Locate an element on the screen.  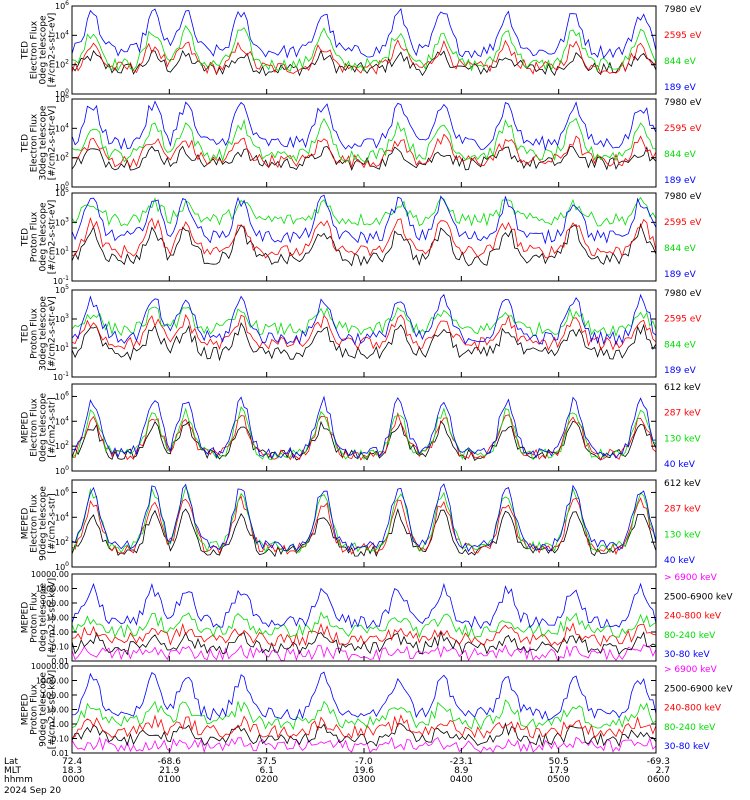
bottom-row-label: hhmm is located at coordinates (18, 780).